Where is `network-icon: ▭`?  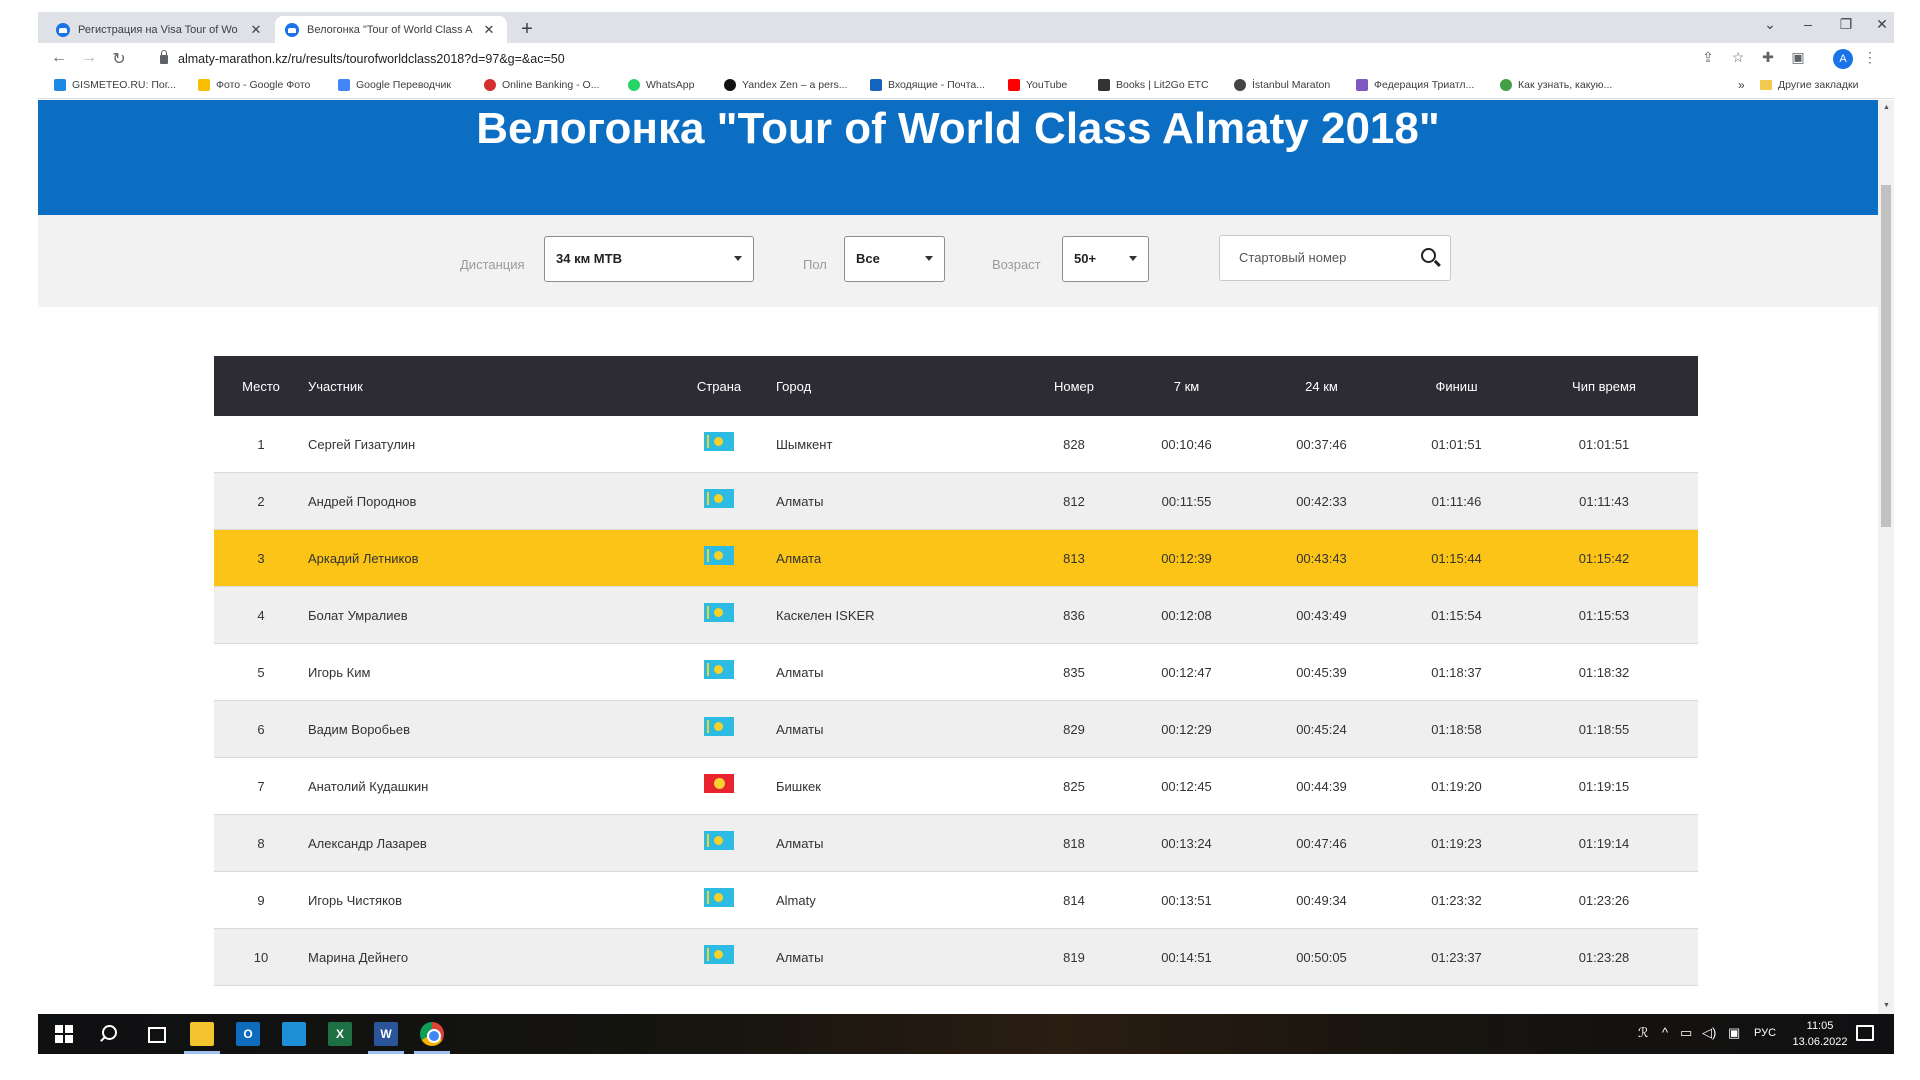
network-icon: ▭ is located at coordinates (1686, 1032).